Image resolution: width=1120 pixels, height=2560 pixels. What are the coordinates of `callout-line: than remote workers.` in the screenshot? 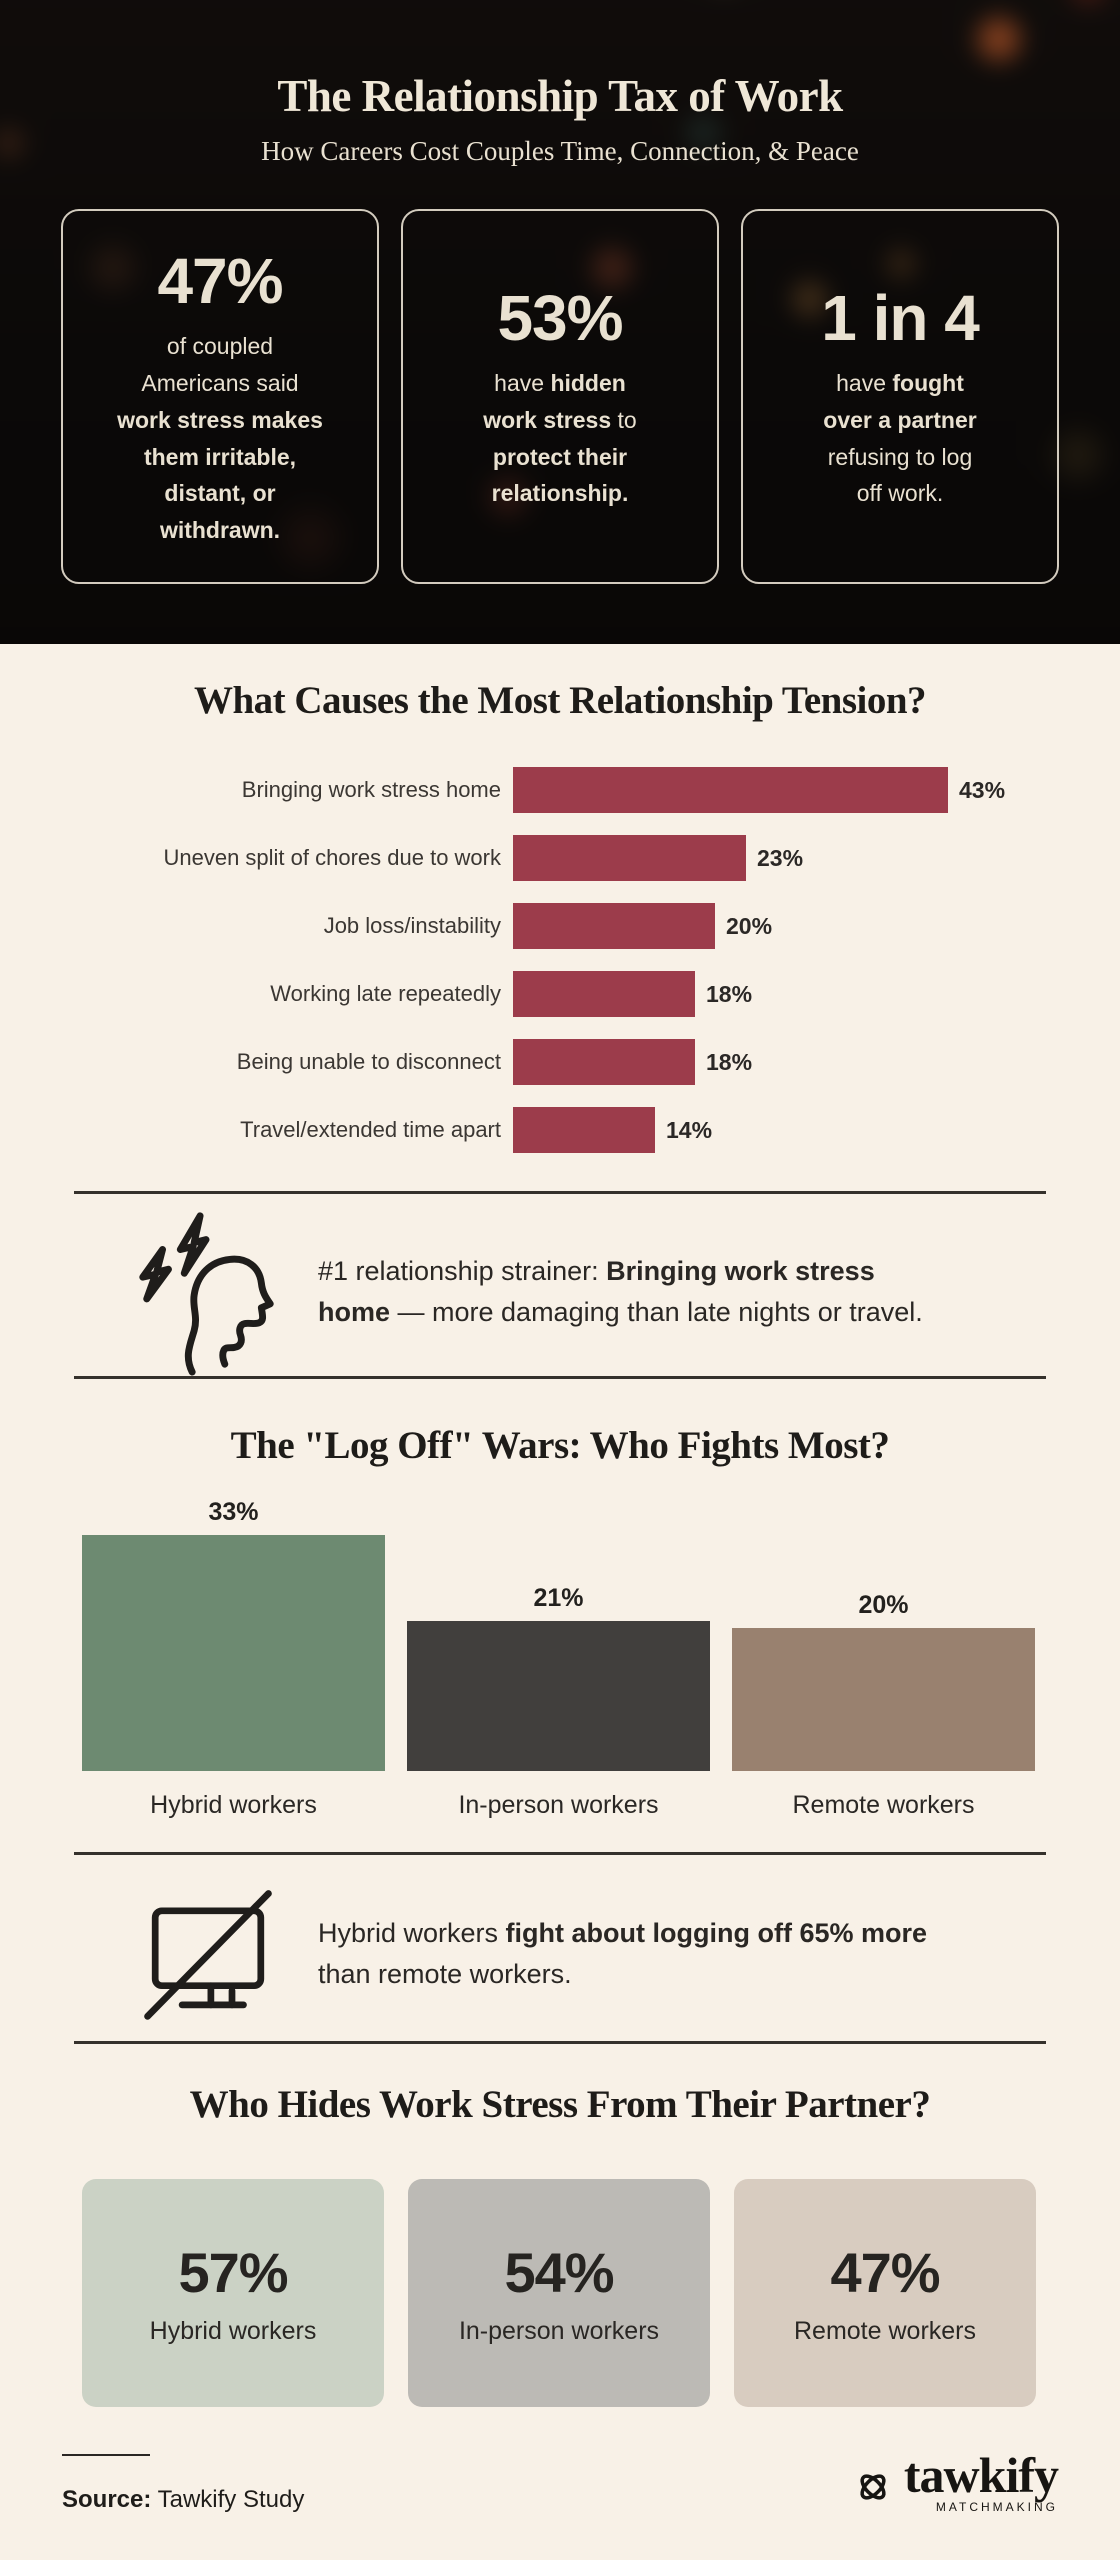 It's located at (683, 1974).